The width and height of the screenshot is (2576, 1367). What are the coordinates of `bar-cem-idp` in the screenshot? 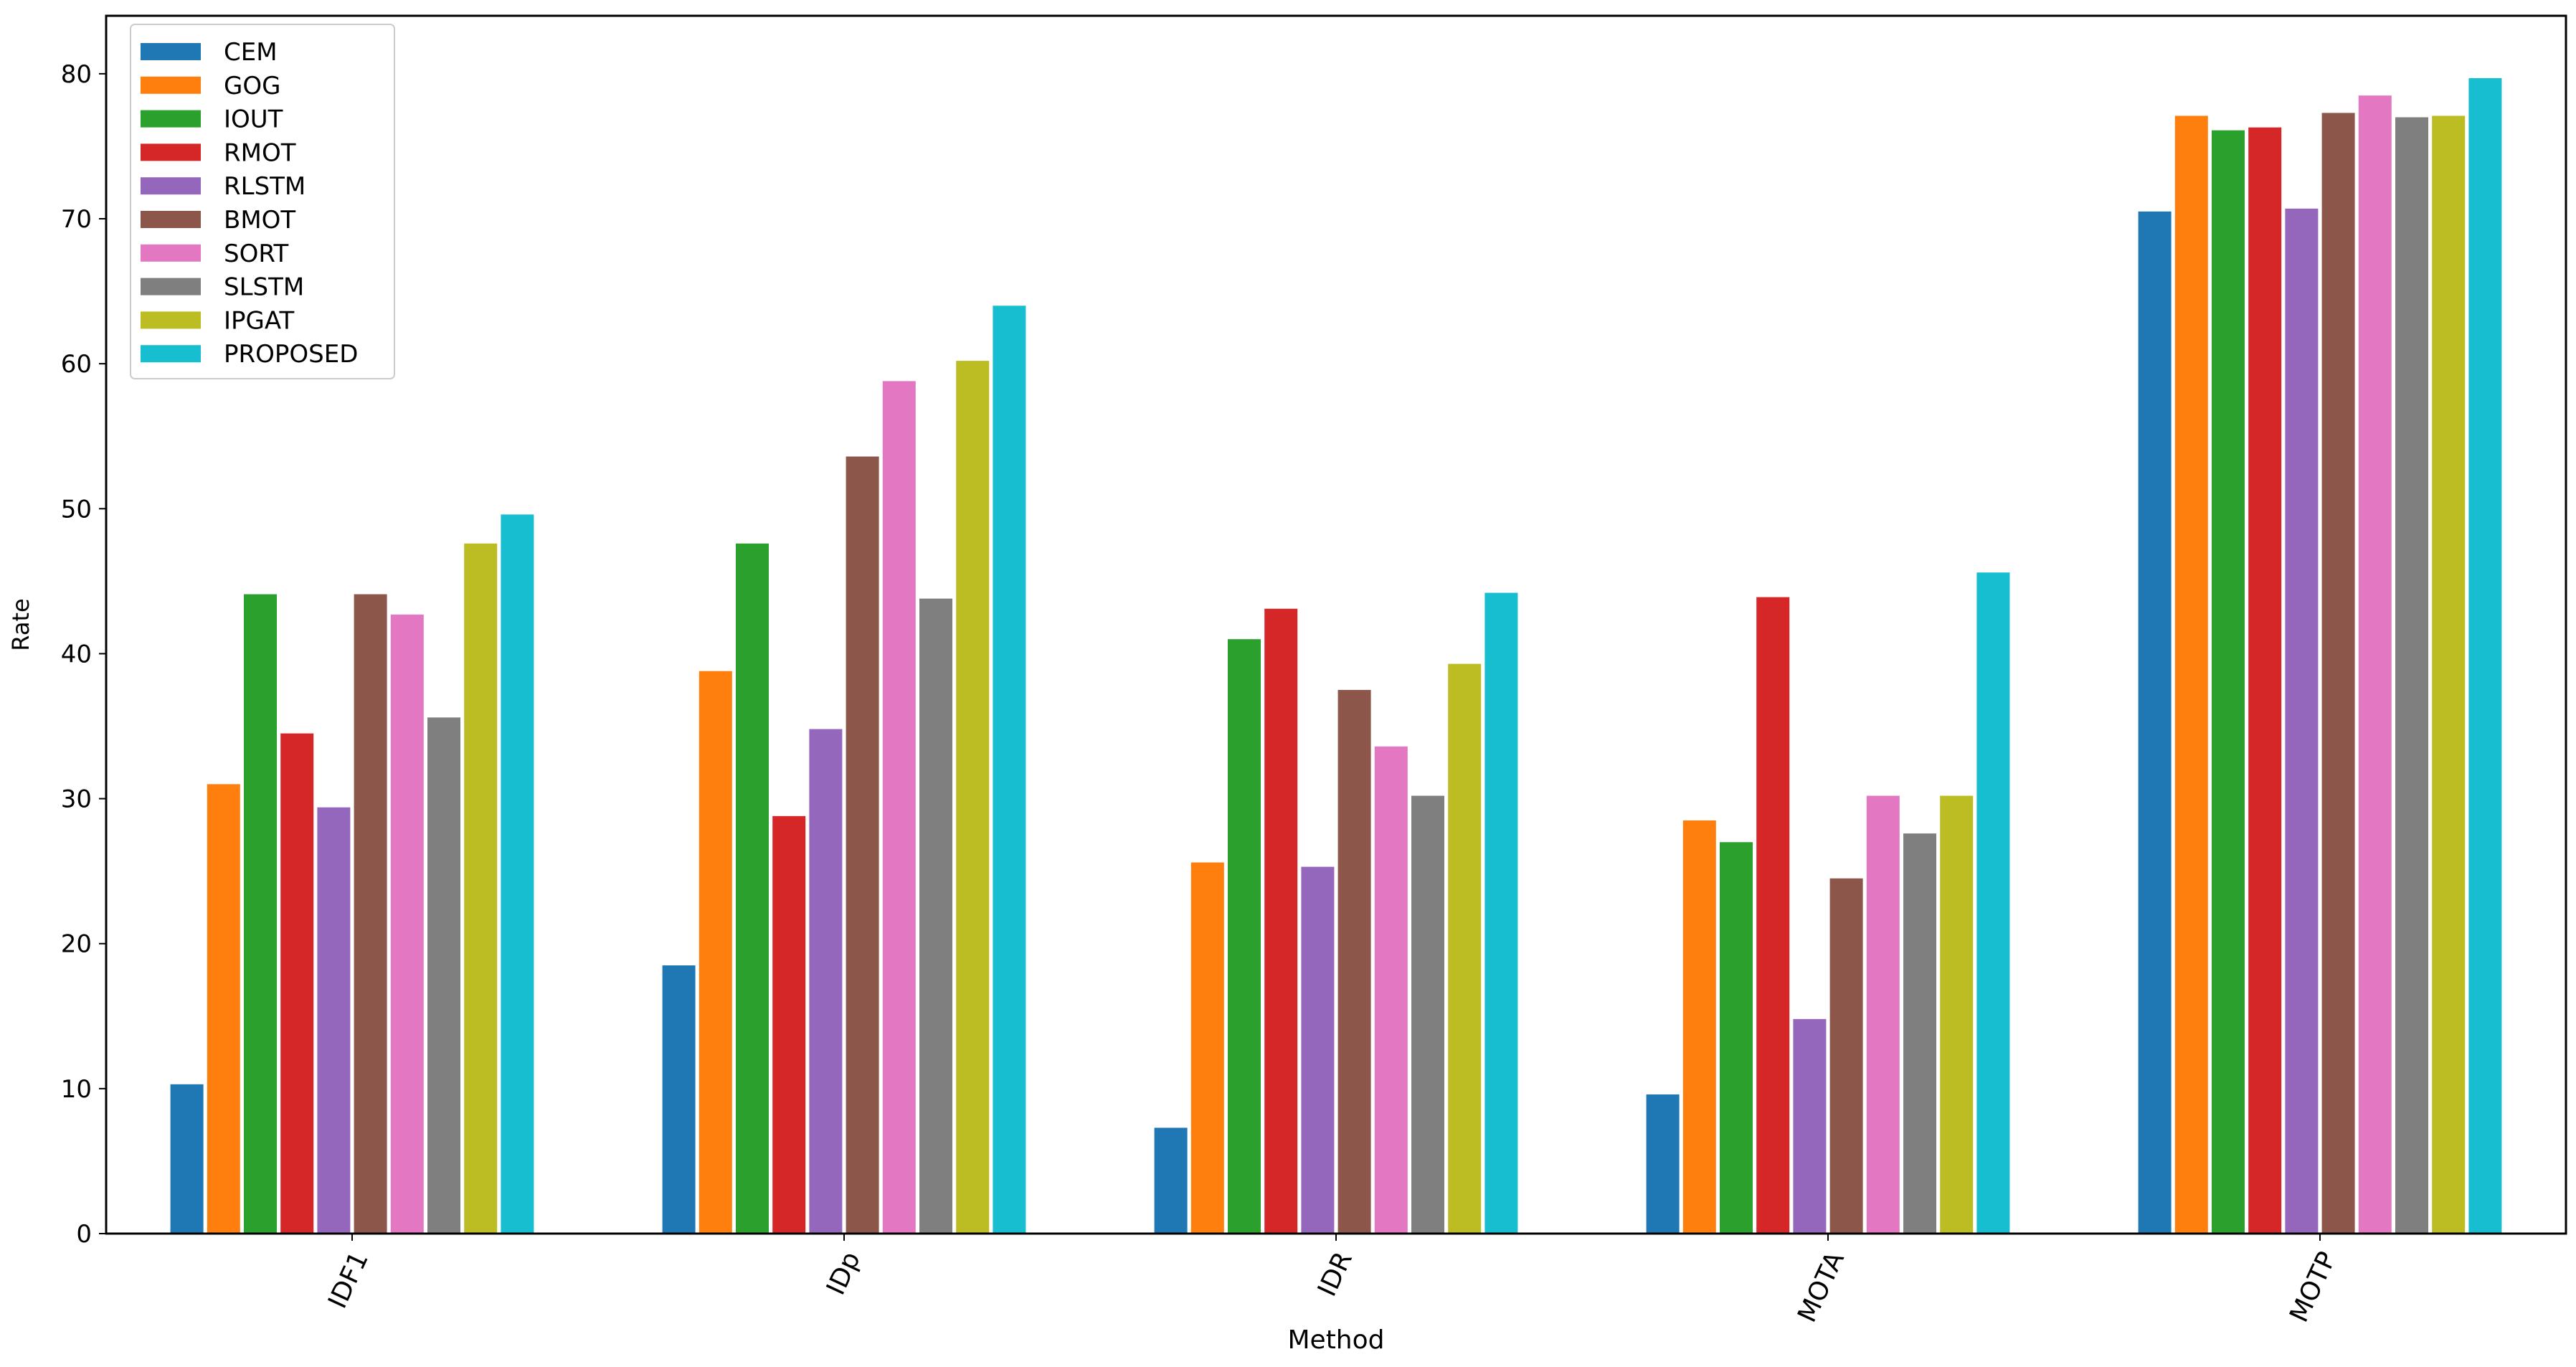 It's located at (679, 1099).